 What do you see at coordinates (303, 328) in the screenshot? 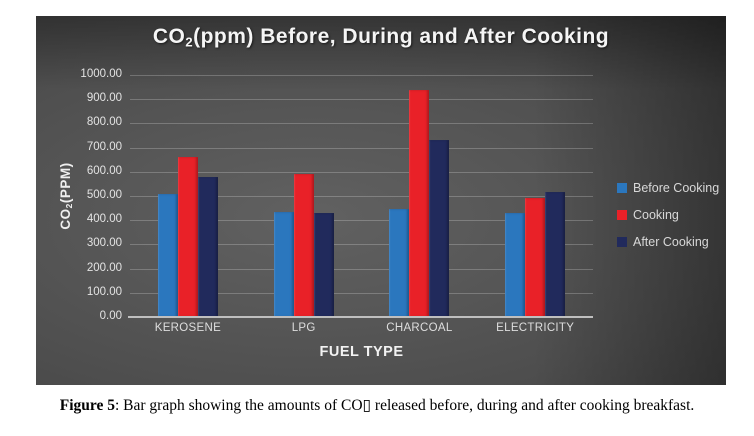
I see `x-tick-label-lpg: LPG` at bounding box center [303, 328].